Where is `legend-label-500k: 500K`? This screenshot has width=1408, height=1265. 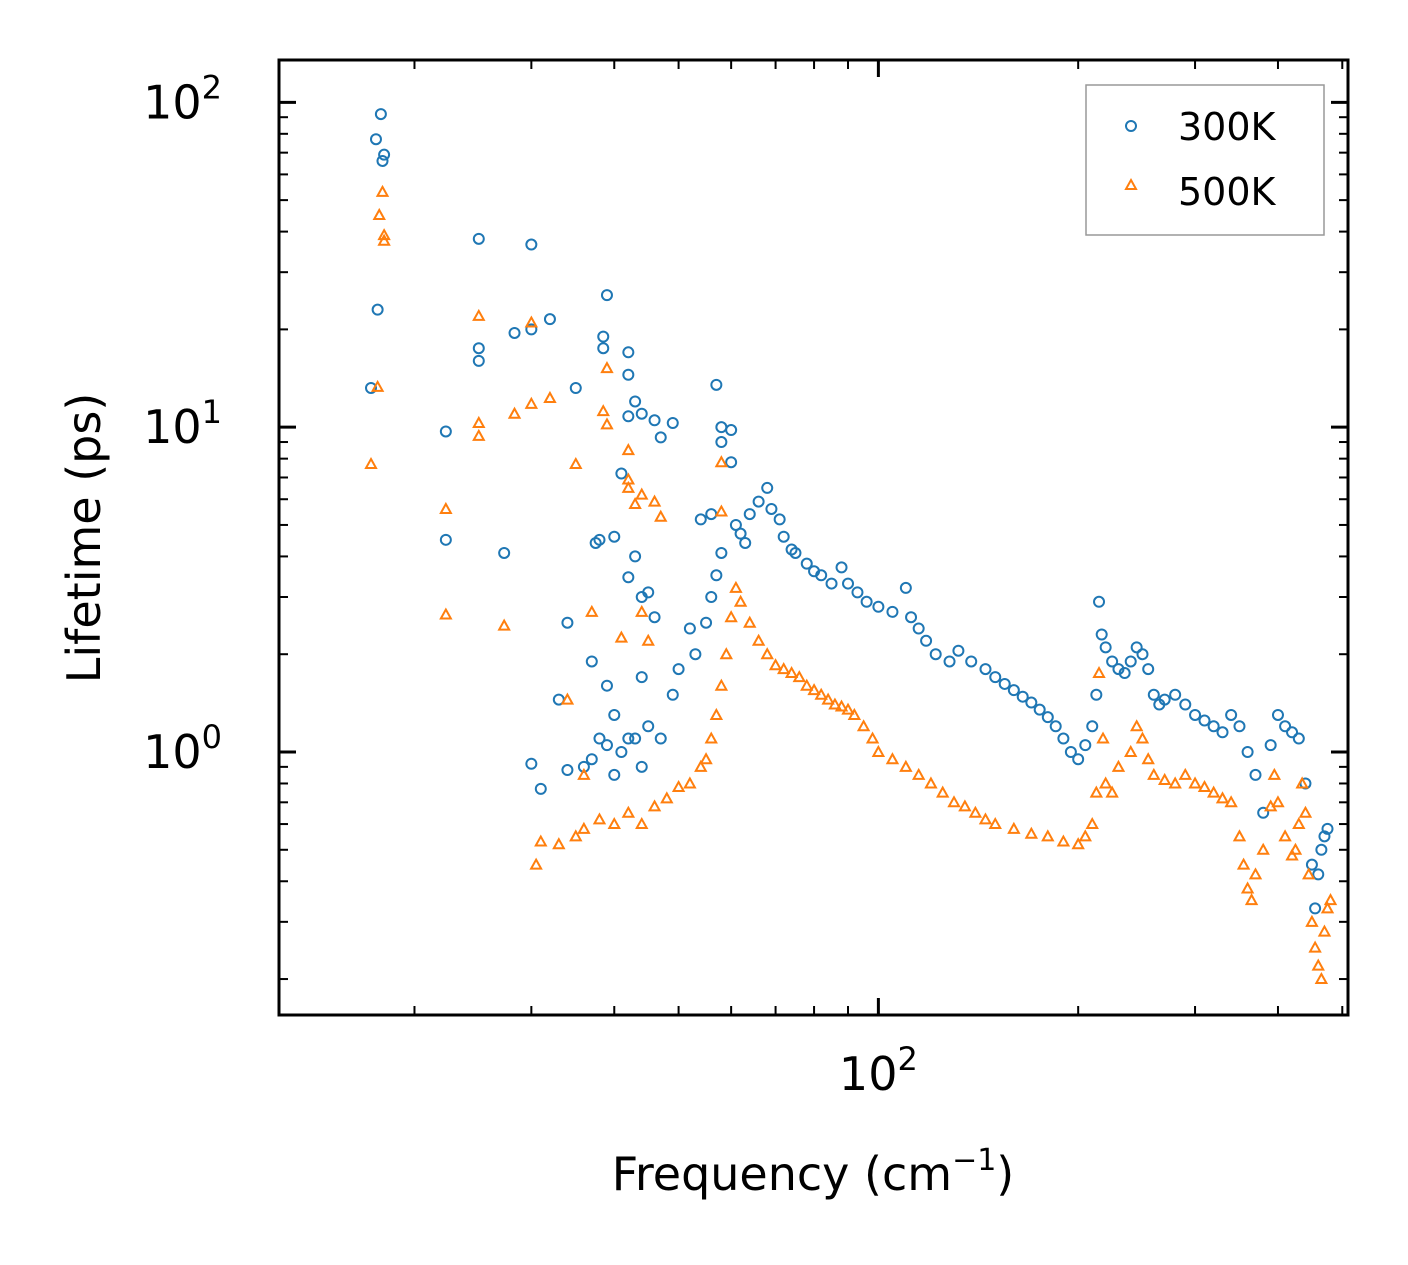 legend-label-500k: 500K is located at coordinates (1227, 192).